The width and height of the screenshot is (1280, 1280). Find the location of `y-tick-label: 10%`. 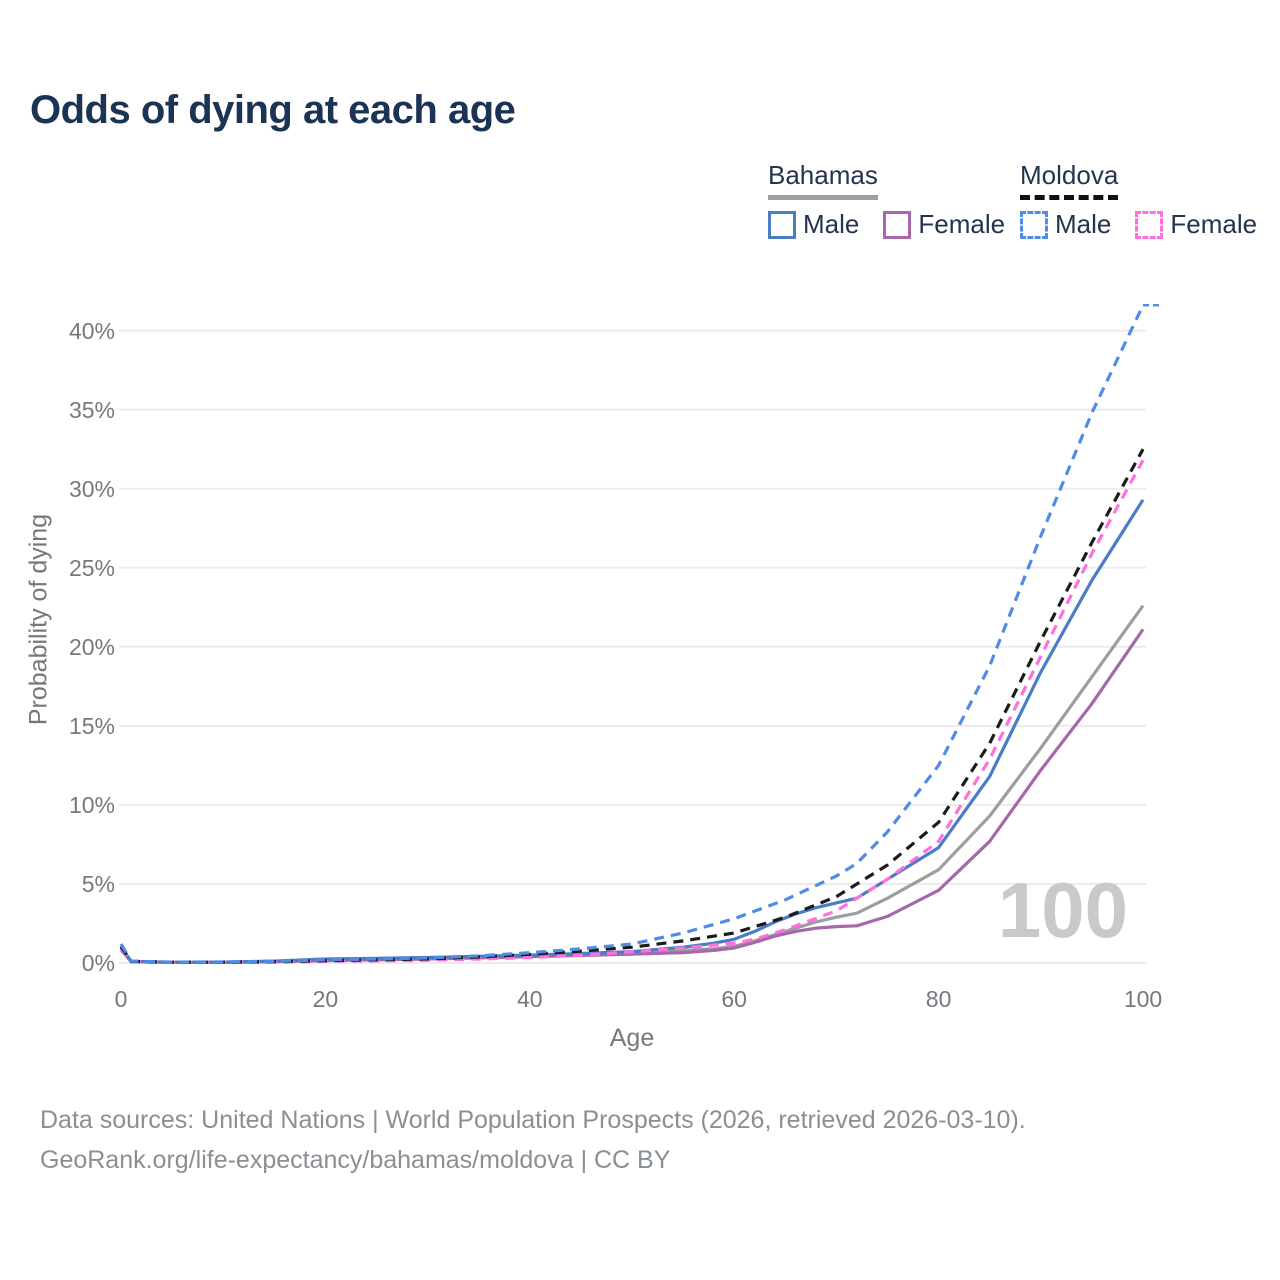

y-tick-label: 10% is located at coordinates (91, 804).